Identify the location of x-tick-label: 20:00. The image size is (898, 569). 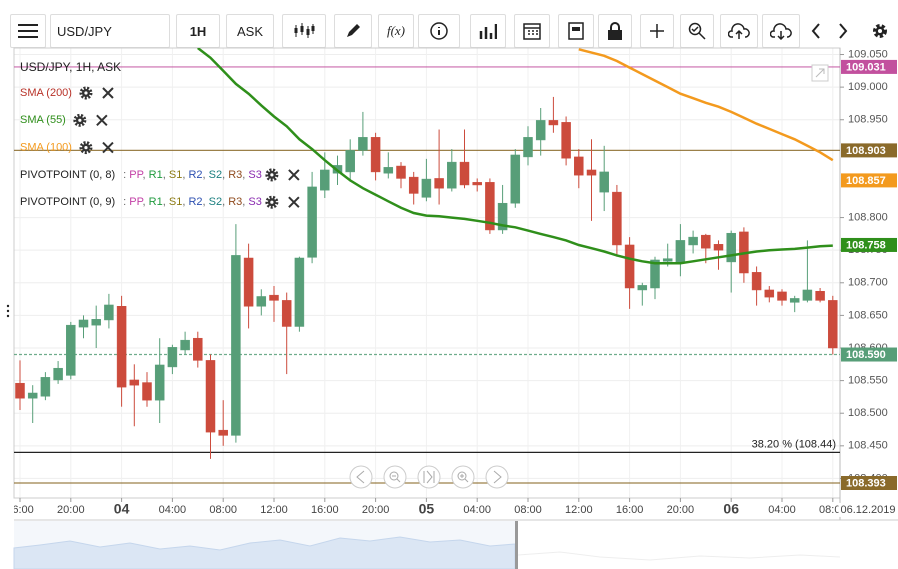
(681, 510).